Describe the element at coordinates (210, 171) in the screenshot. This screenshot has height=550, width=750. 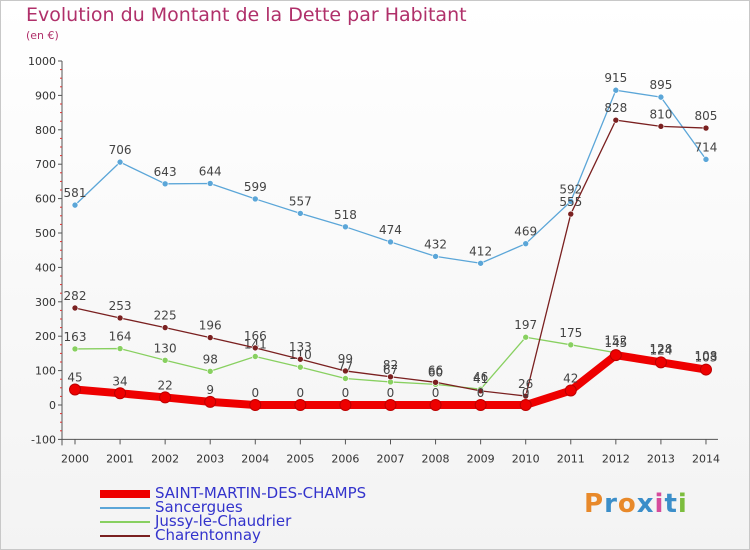
I see `data-label: 644` at that location.